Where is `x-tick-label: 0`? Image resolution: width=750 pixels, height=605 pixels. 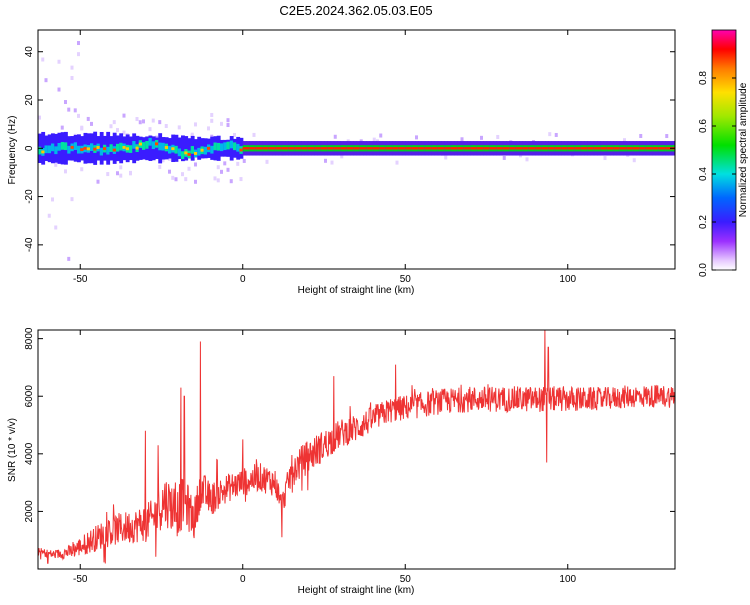
x-tick-label: 0 is located at coordinates (243, 279).